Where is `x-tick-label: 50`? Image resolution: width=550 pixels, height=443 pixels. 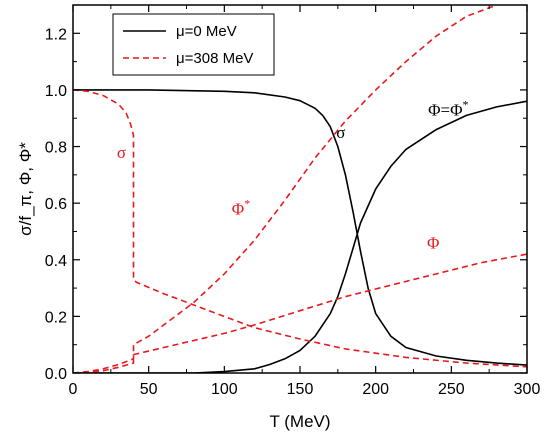
x-tick-label: 50 is located at coordinates (149, 389).